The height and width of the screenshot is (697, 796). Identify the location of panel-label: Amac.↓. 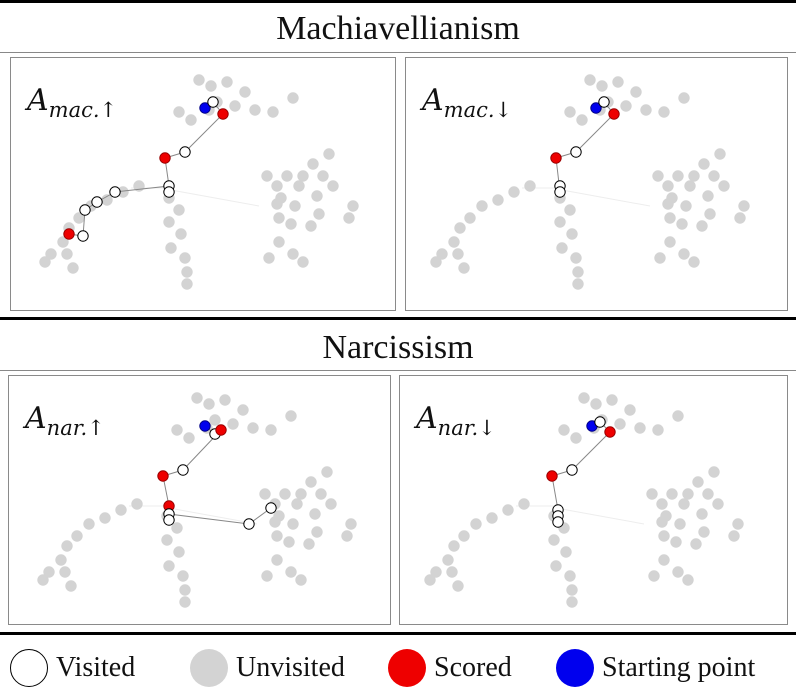
(465, 102).